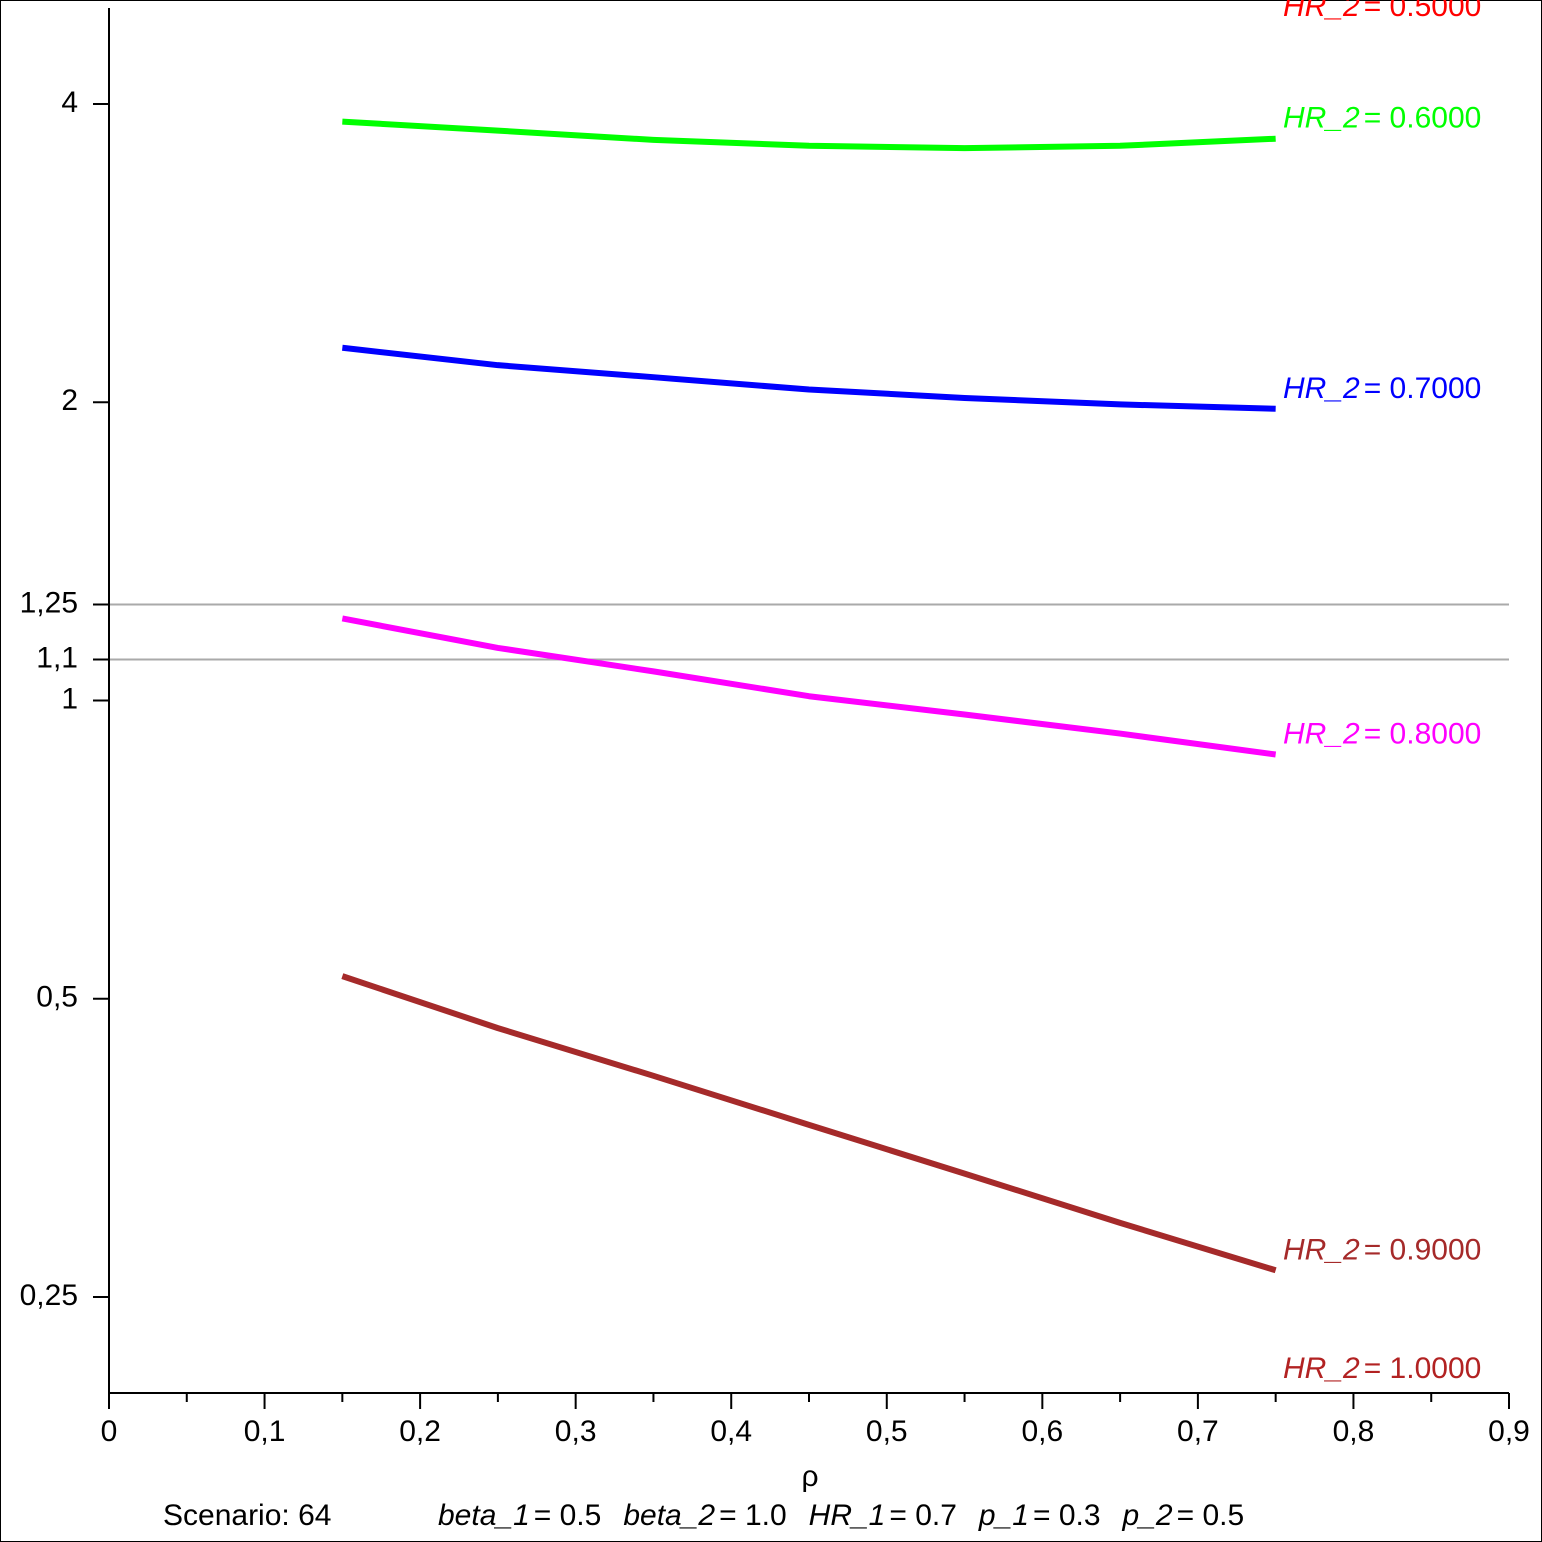 This screenshot has height=1542, width=1542. I want to click on x-tick-label: 0,5, so click(887, 1431).